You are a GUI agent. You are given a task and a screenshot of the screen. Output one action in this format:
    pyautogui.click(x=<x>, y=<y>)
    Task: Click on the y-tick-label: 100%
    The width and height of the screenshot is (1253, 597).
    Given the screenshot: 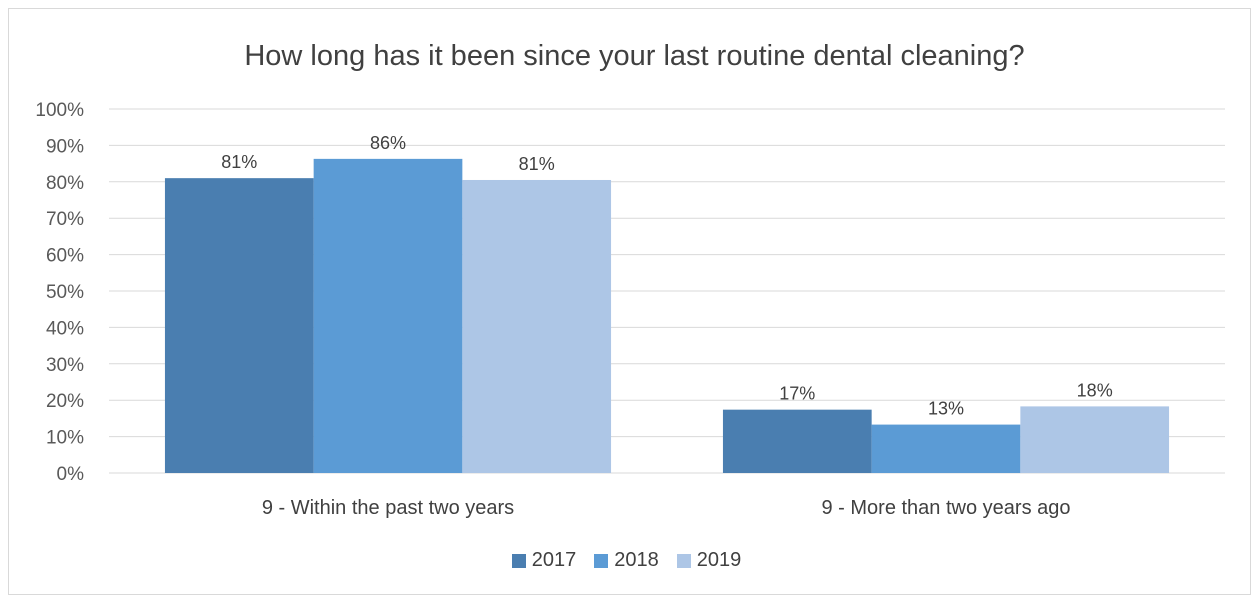 What is the action you would take?
    pyautogui.click(x=59, y=110)
    